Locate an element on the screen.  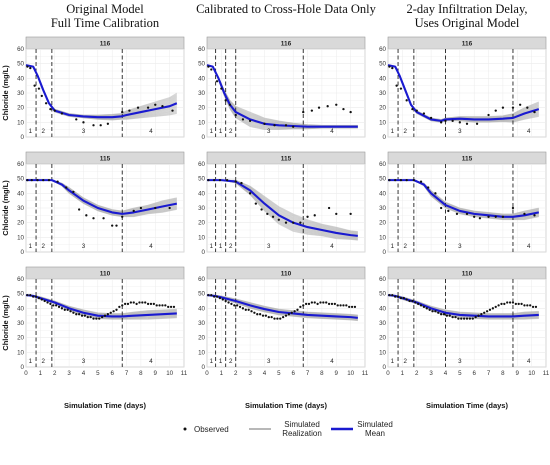
phase-label: 1 is located at coordinates (31, 246).